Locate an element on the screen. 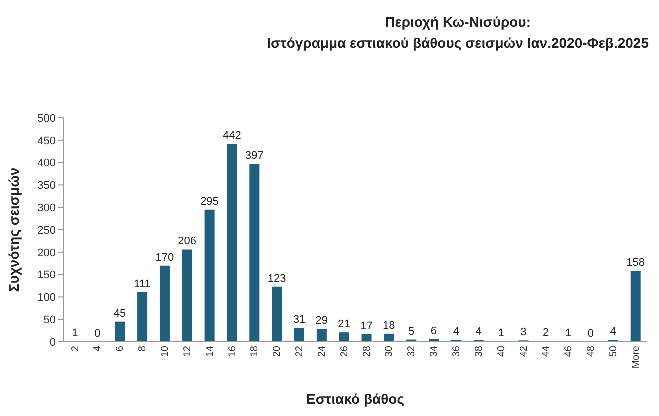 This screenshot has height=416, width=659. x-tick-label: 26 is located at coordinates (344, 352).